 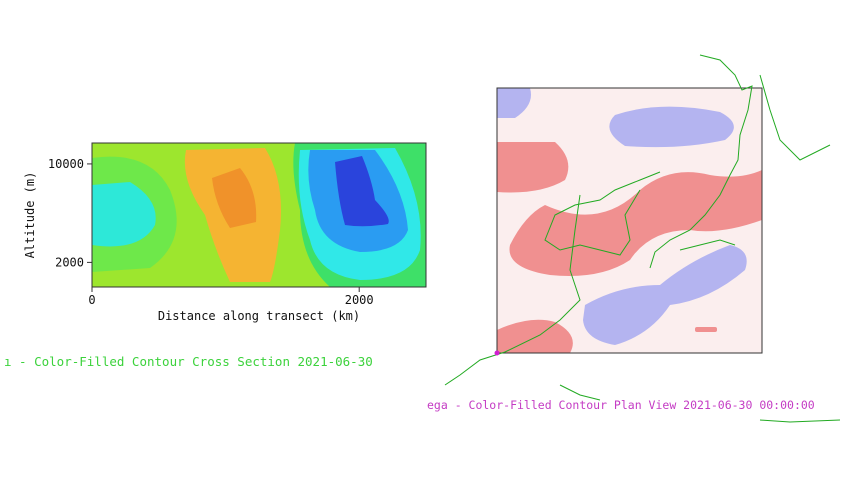 What do you see at coordinates (259, 316) in the screenshot?
I see `x-axis-label: Distance along transect (km)` at bounding box center [259, 316].